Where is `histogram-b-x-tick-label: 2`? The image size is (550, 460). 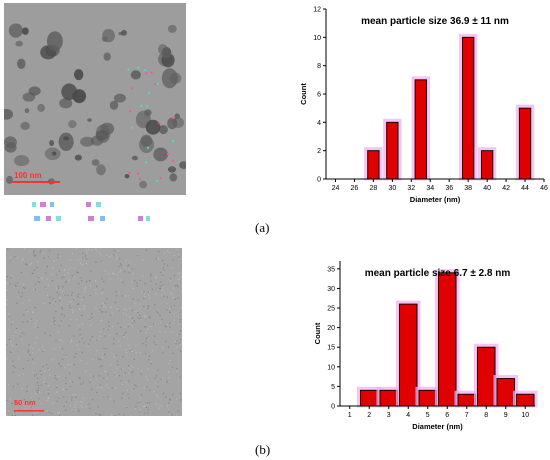
histogram-b-x-tick-label: 2 is located at coordinates (369, 415).